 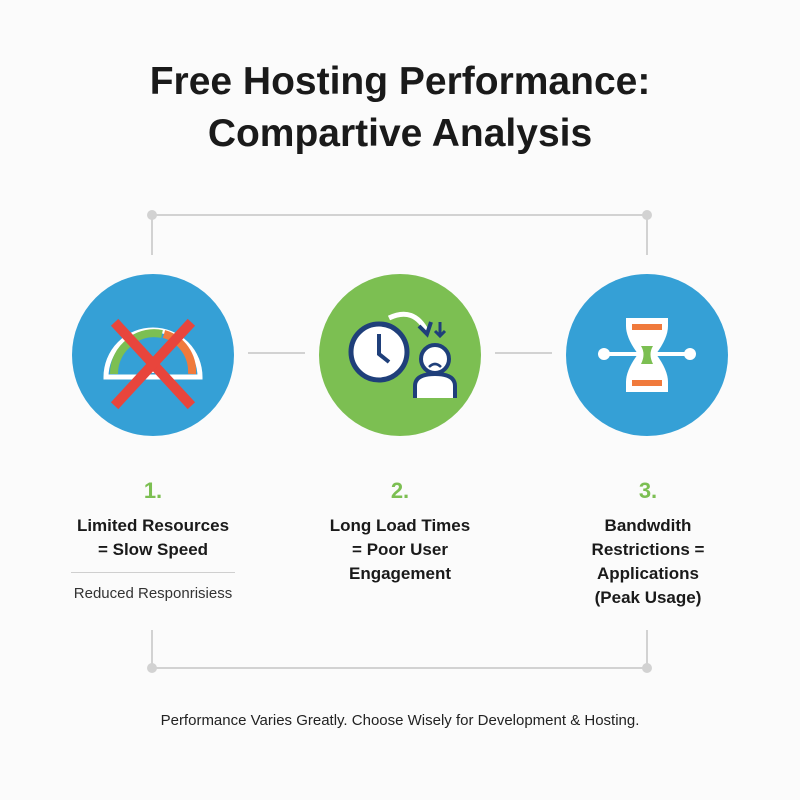 I want to click on step-number: 3., so click(x=648, y=490).